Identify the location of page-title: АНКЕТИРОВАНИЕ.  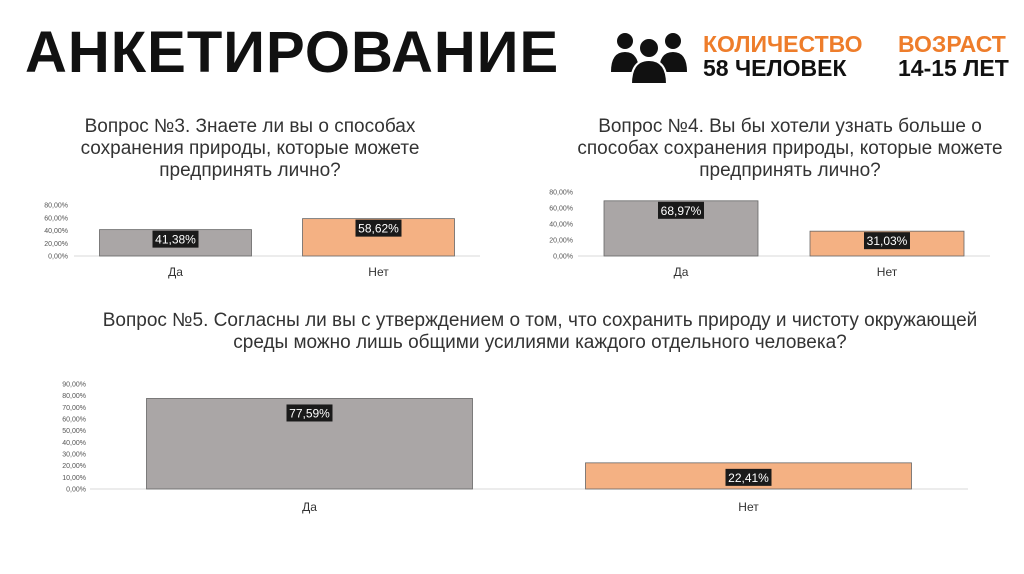
(292, 52).